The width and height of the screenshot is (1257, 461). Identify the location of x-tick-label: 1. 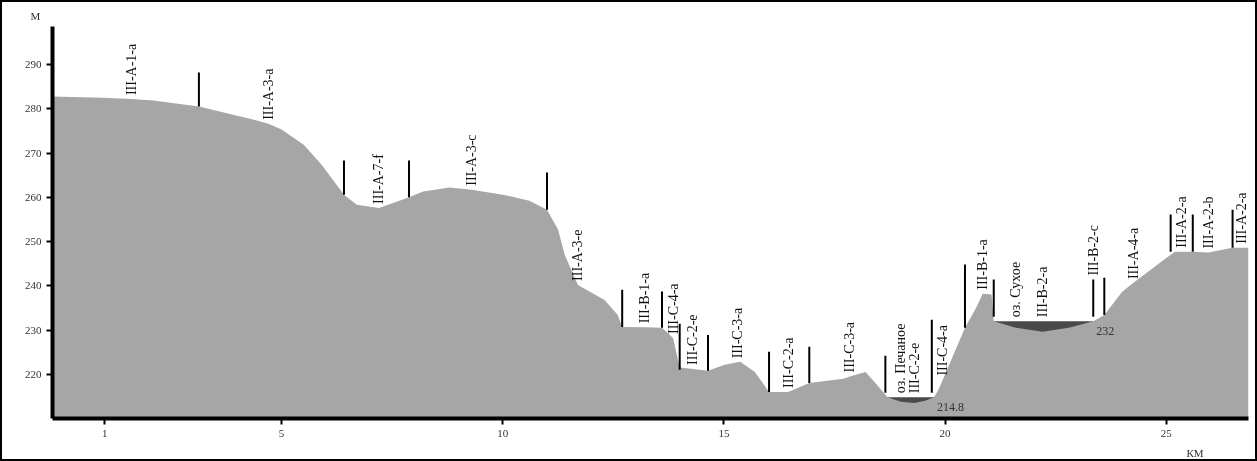
(104, 432).